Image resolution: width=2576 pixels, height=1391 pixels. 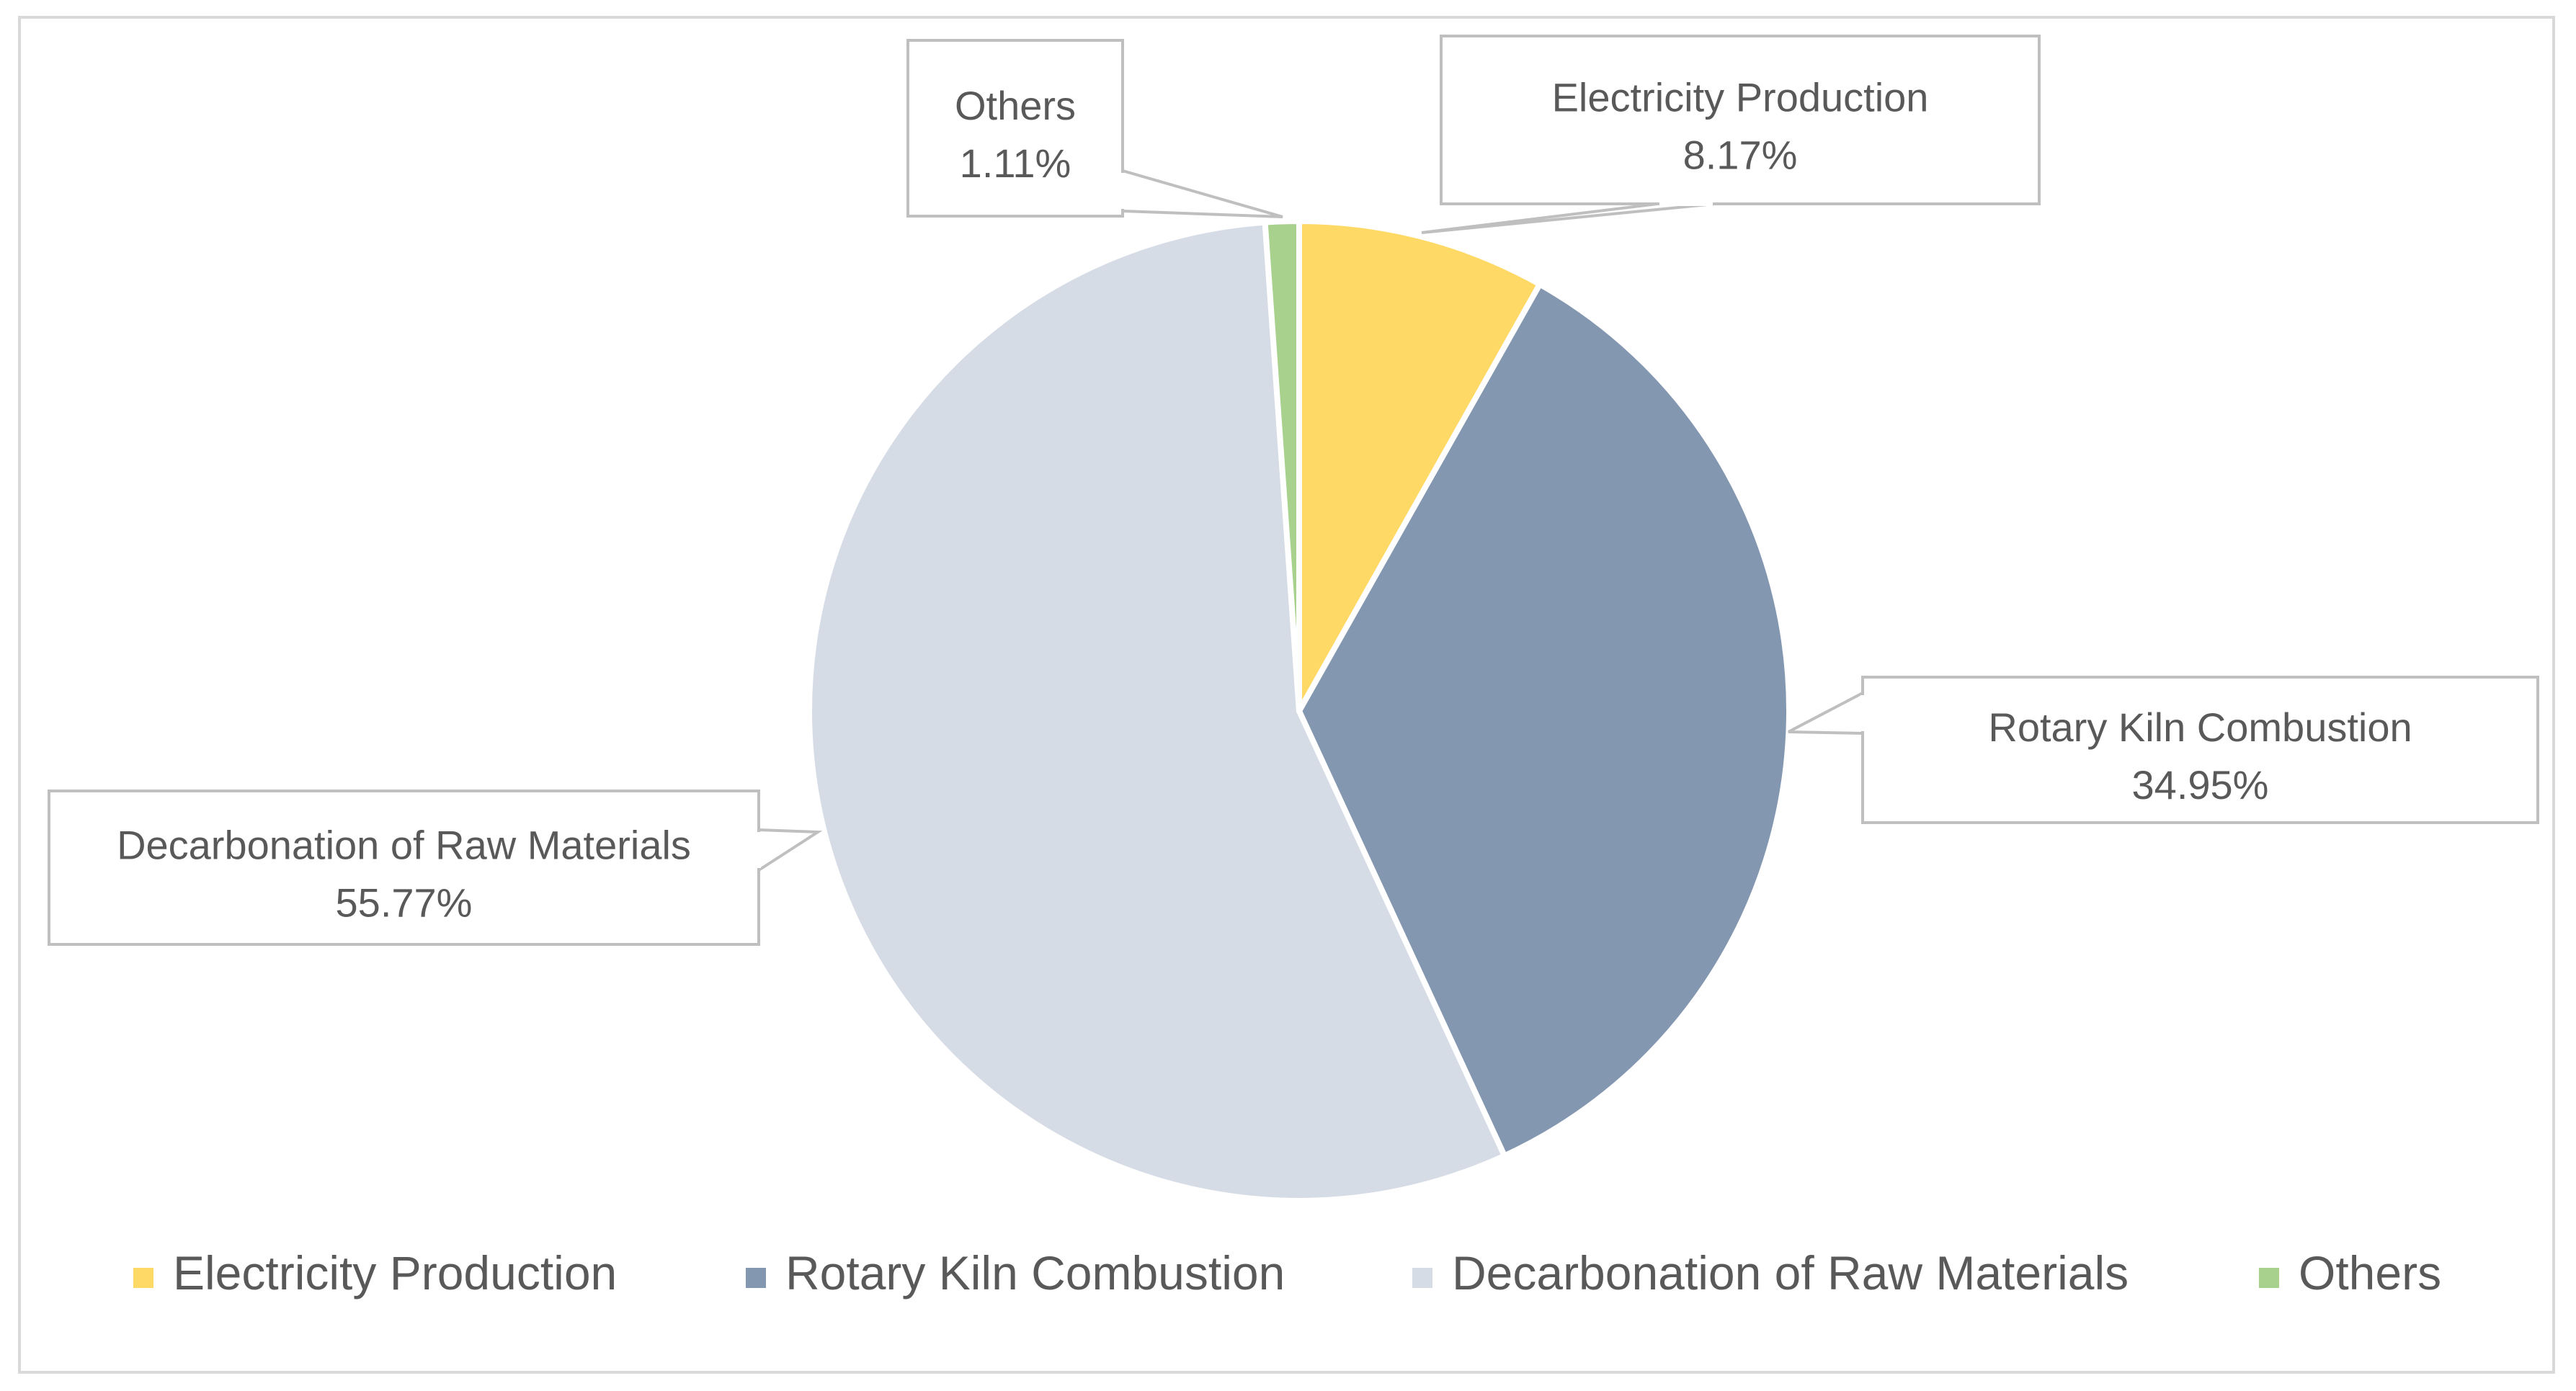 I want to click on callout-decarbonation-of-raw-materials: Decarbonation of Raw Materials 55.77%, so click(x=435, y=868).